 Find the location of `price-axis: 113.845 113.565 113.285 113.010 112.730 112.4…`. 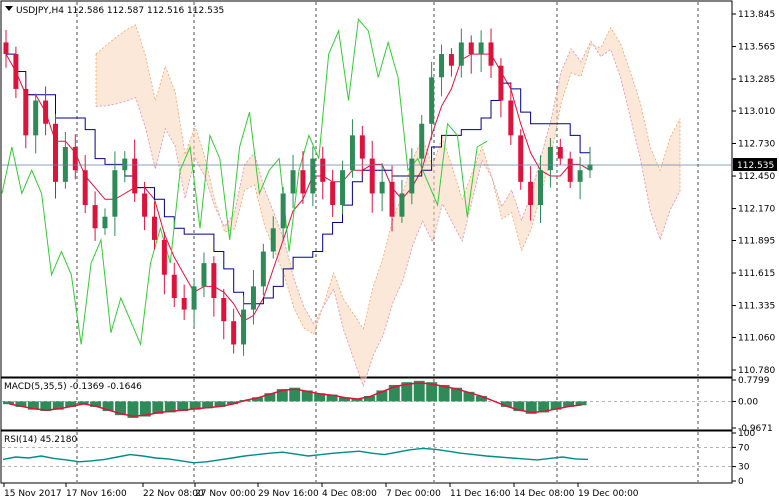

price-axis: 113.845 113.565 113.285 113.010 112.730 112.4… is located at coordinates (753, 248).